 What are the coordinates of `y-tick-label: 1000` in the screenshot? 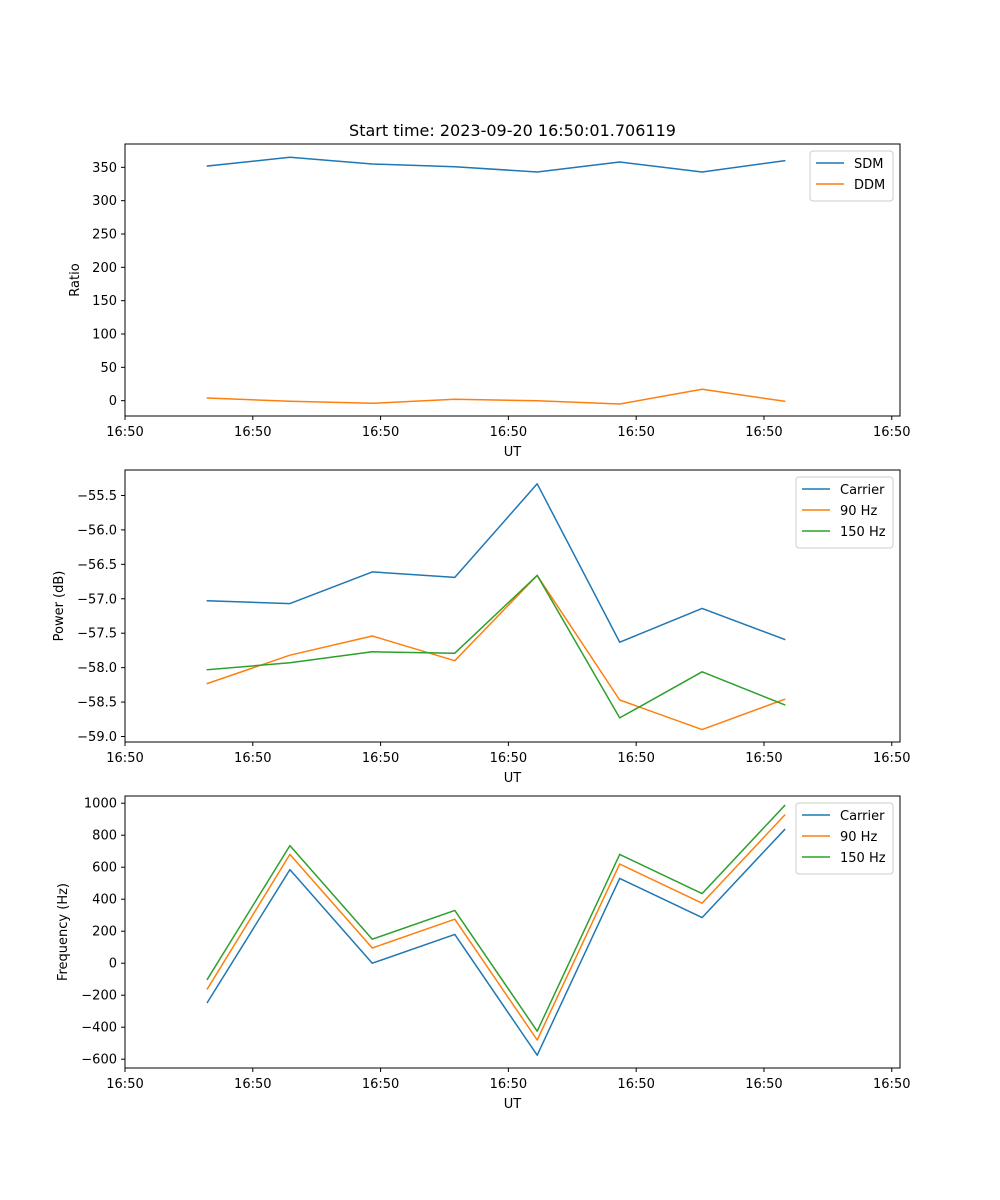 It's located at (100, 804).